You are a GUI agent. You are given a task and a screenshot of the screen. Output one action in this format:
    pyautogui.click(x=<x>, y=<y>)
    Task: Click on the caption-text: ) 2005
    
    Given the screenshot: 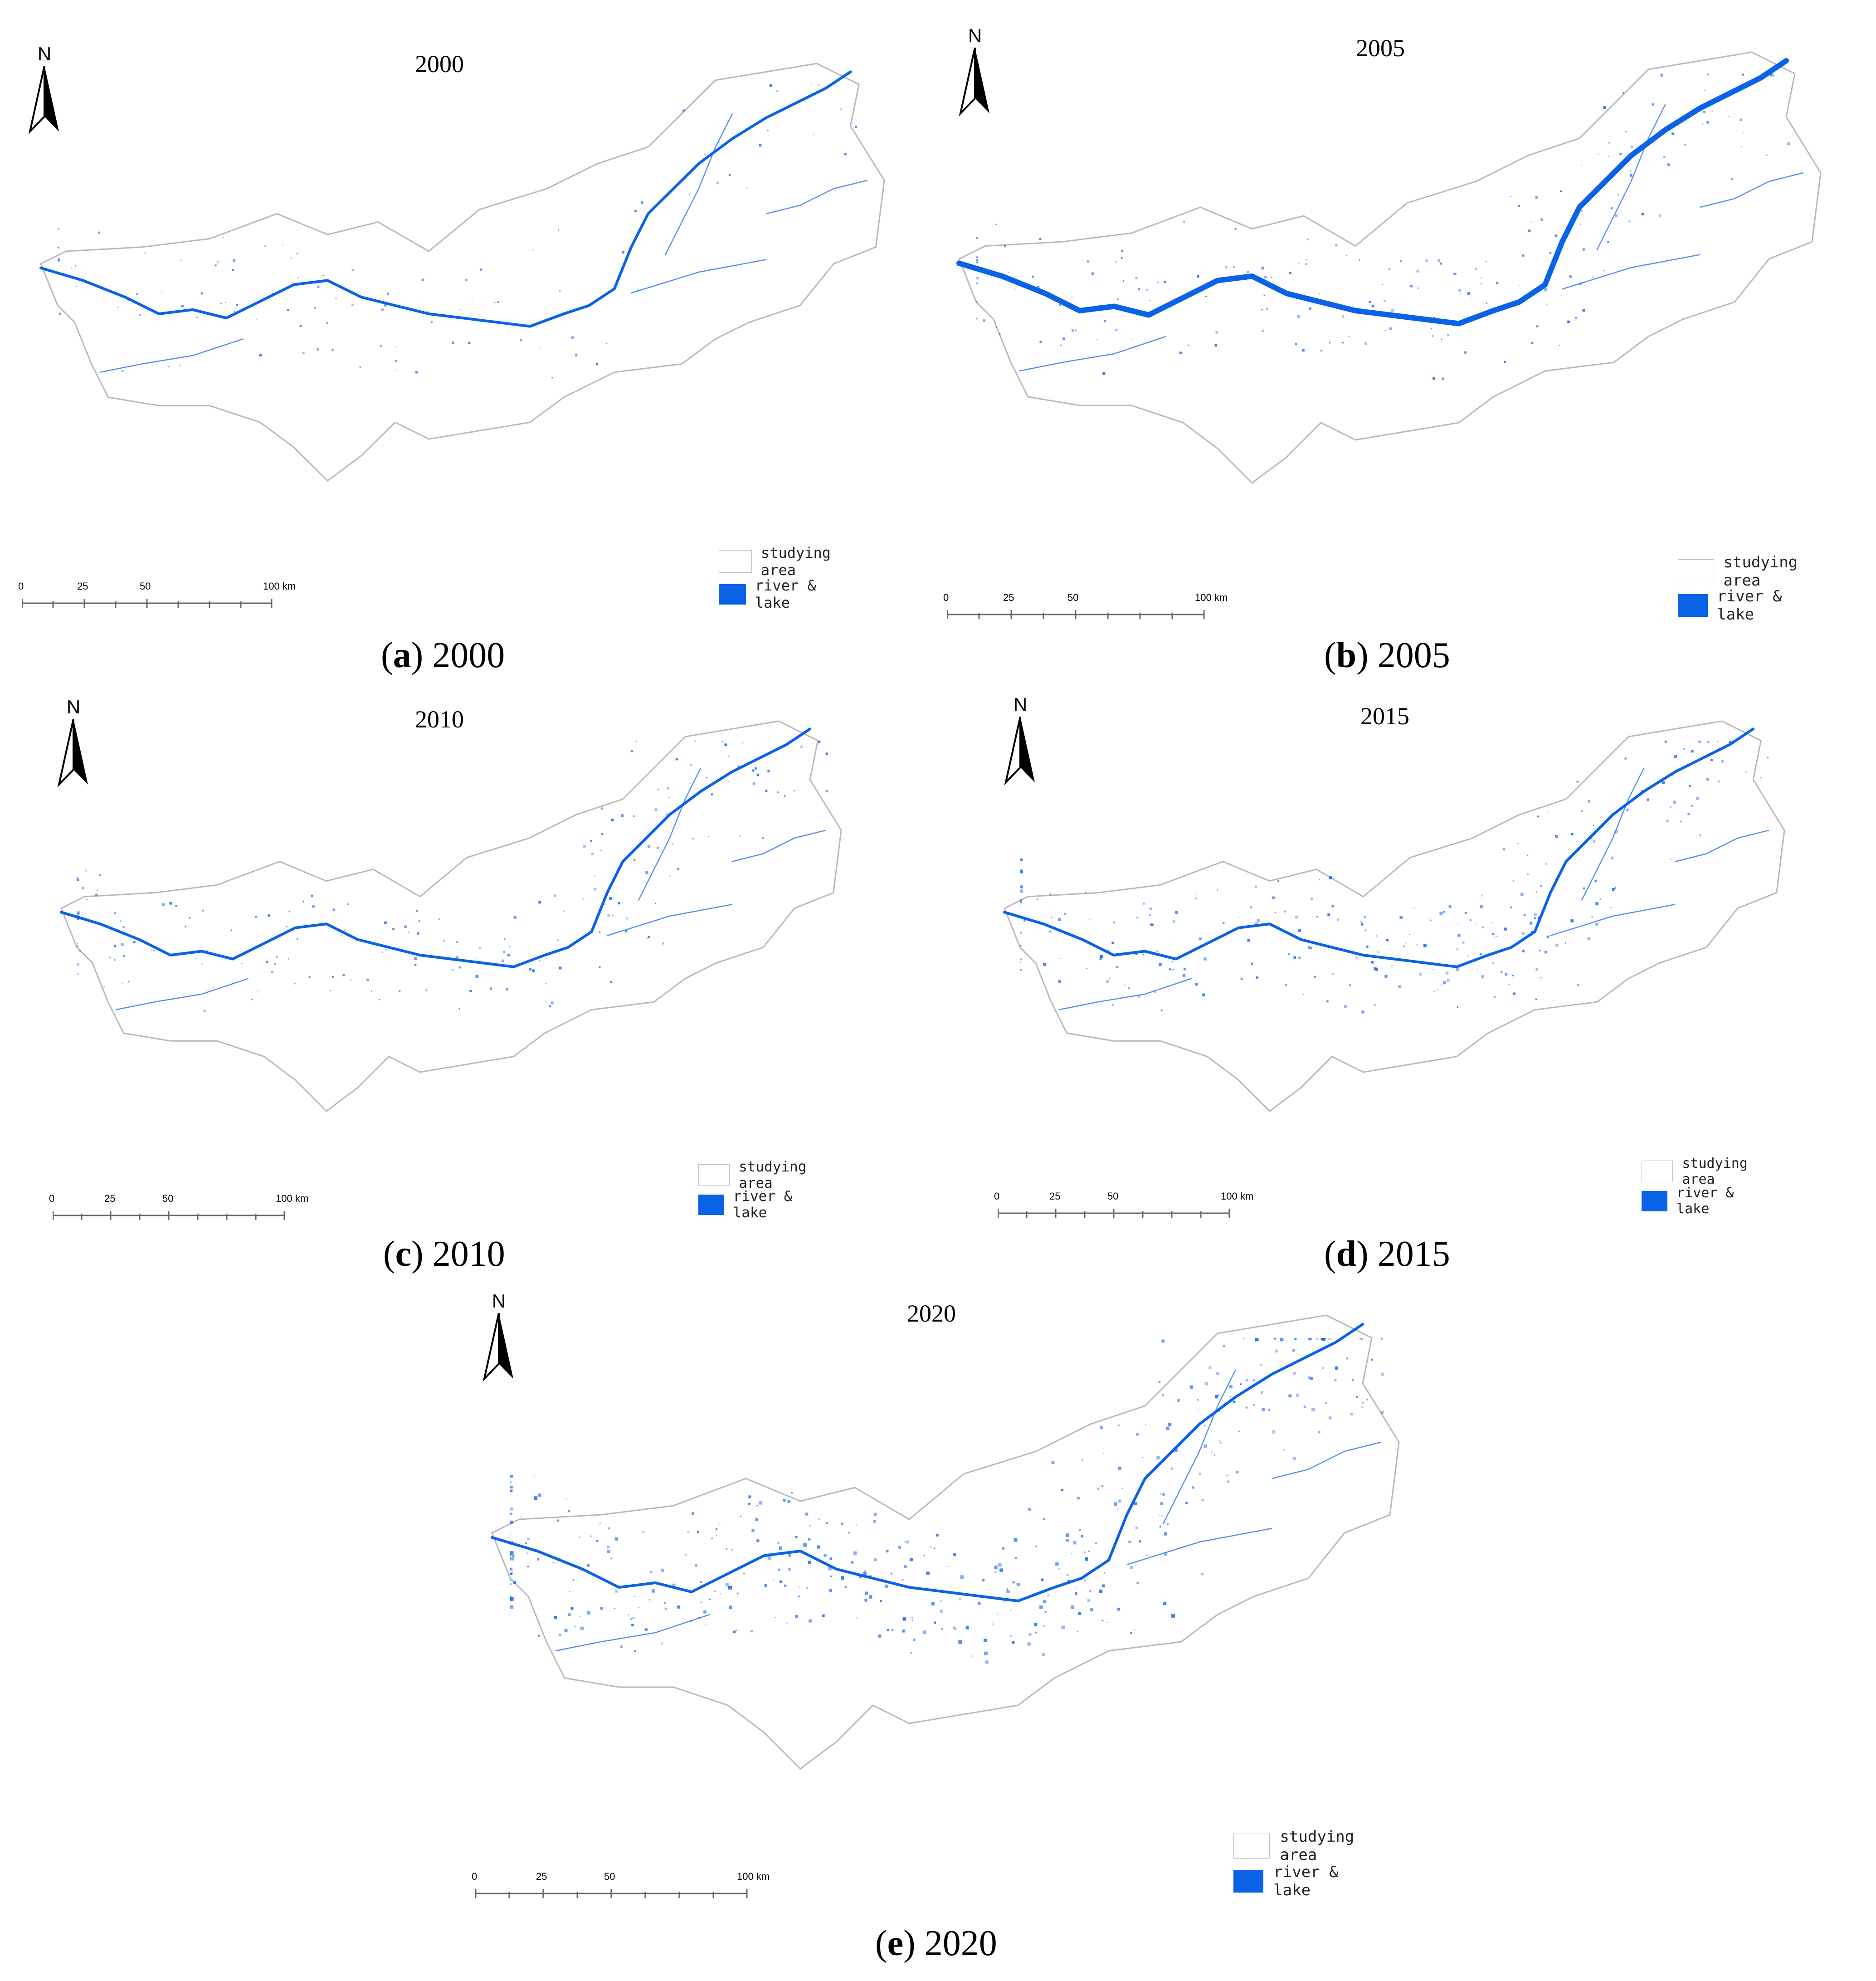 What is the action you would take?
    pyautogui.click(x=1403, y=655)
    